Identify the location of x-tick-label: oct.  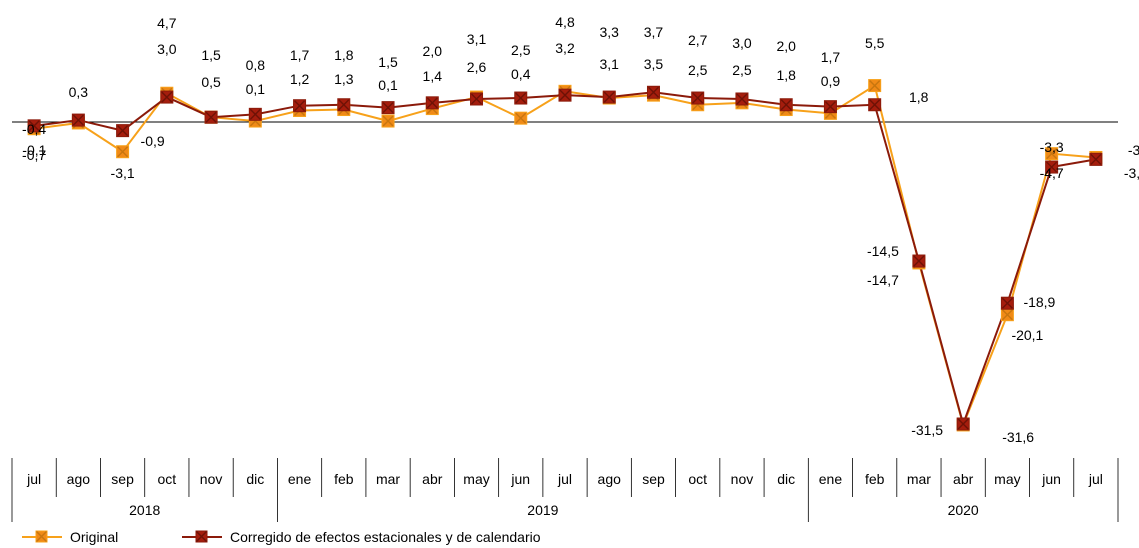
(697, 479).